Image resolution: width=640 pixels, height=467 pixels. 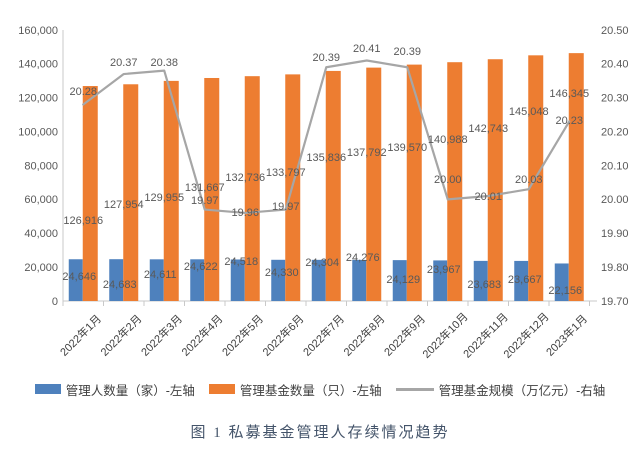 What do you see at coordinates (569, 121) in the screenshot?
I see `fund-scale-label: 20.23` at bounding box center [569, 121].